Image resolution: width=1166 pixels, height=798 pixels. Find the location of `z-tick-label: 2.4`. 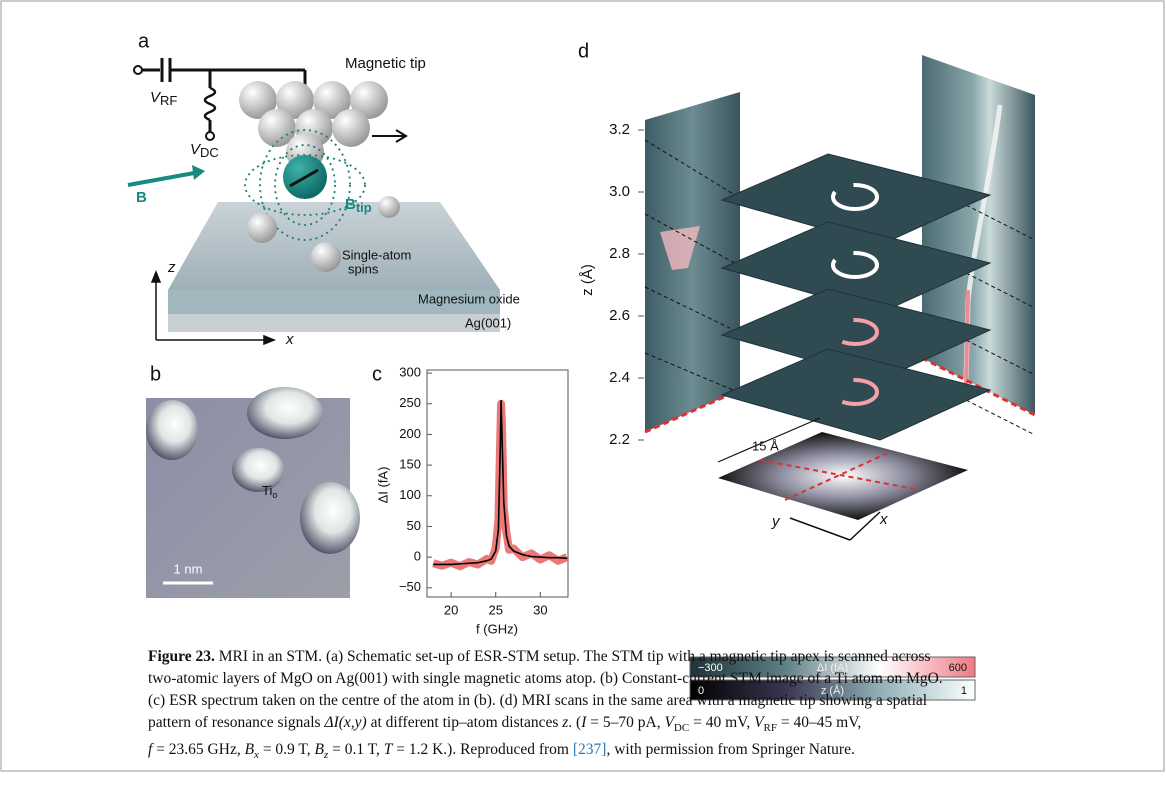

z-tick-label: 2.4 is located at coordinates (619, 377).